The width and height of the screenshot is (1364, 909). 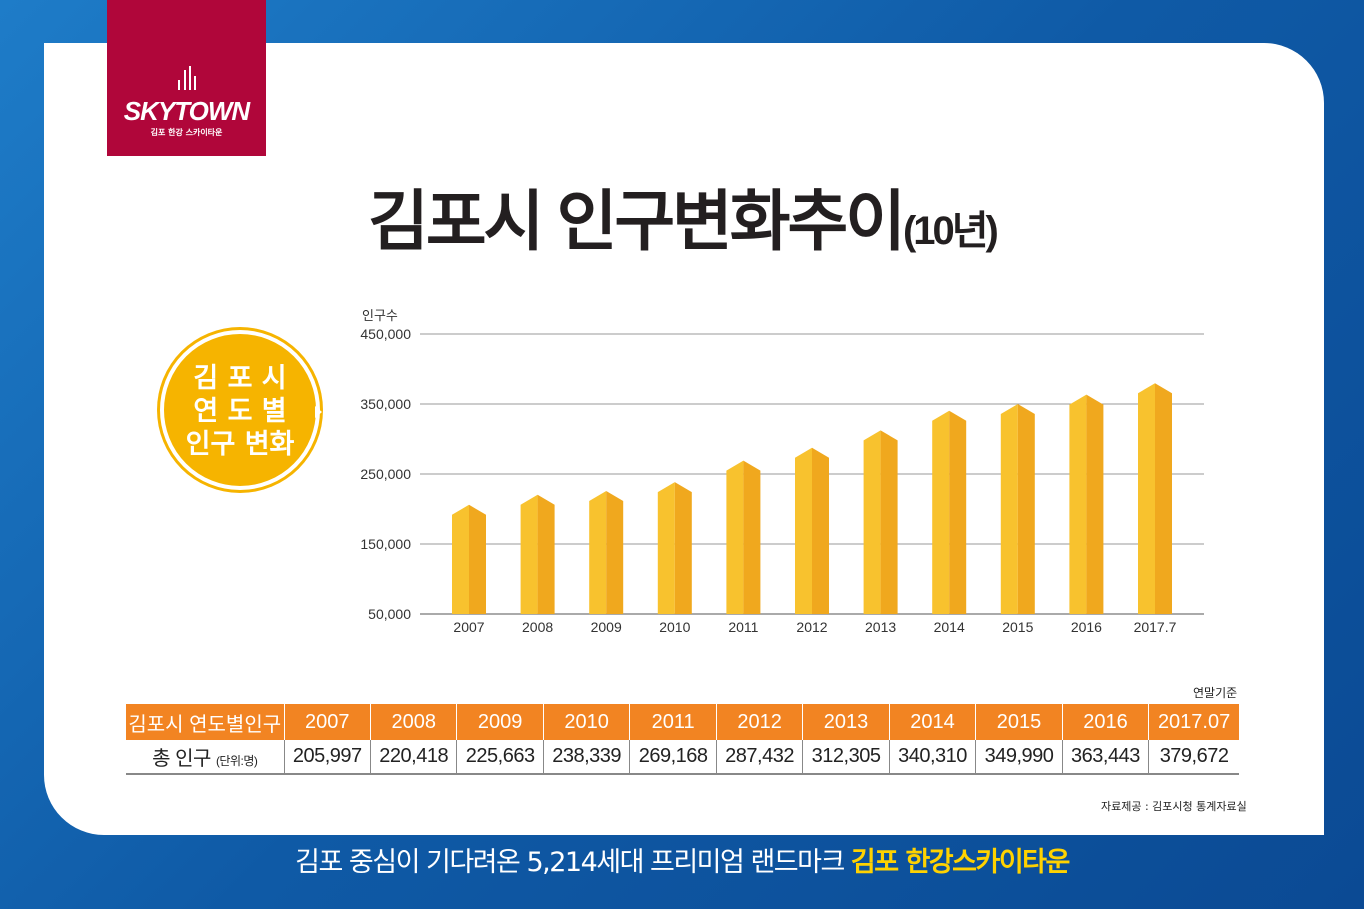 I want to click on table-year-header: 2015, so click(x=1019, y=722).